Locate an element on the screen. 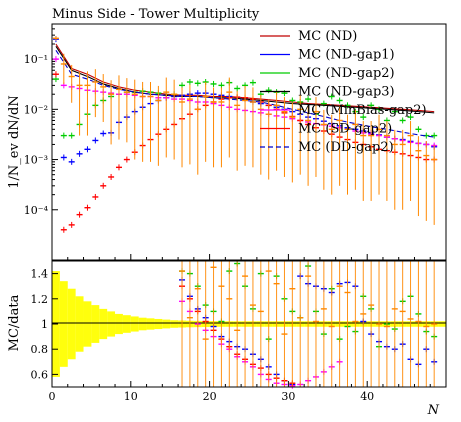 The width and height of the screenshot is (461, 422). ratio-axis-ticks: 0.6 0.8 1 1.2 1.4 is located at coordinates (44, 324).